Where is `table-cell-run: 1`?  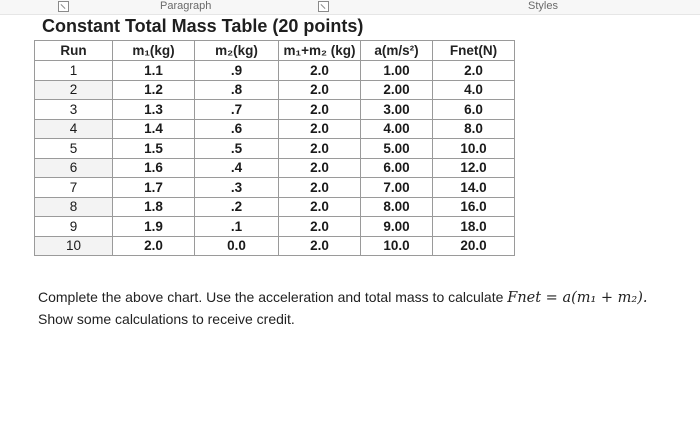
table-cell-run: 1 is located at coordinates (73, 70).